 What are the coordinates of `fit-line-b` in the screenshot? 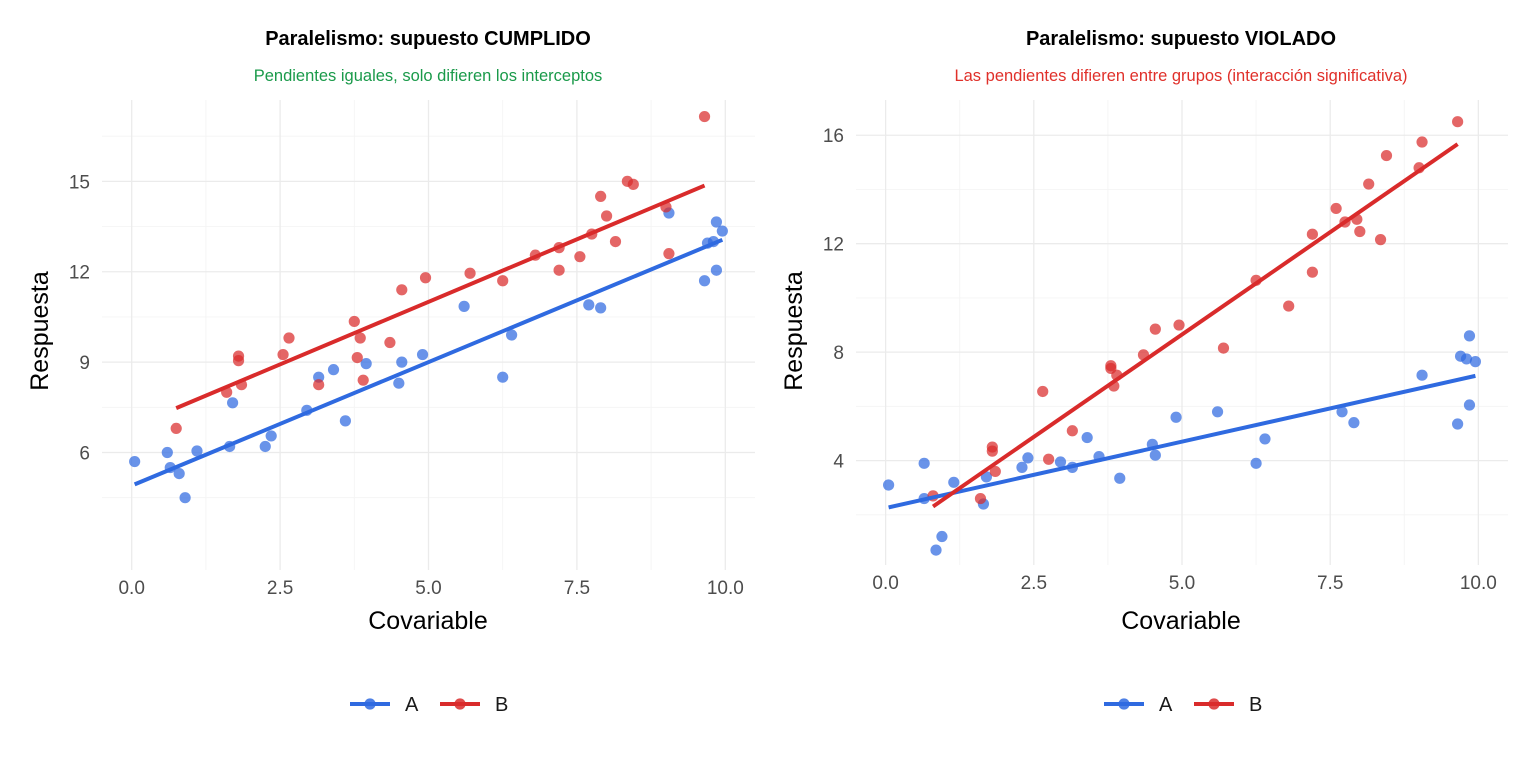 It's located at (440, 296).